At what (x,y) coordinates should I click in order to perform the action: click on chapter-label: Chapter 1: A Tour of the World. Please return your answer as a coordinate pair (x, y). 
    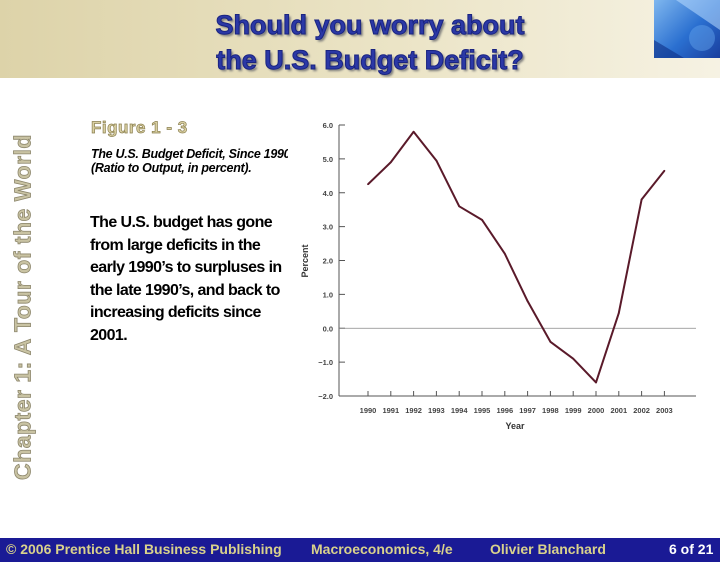
    Looking at the image, I should click on (22, 307).